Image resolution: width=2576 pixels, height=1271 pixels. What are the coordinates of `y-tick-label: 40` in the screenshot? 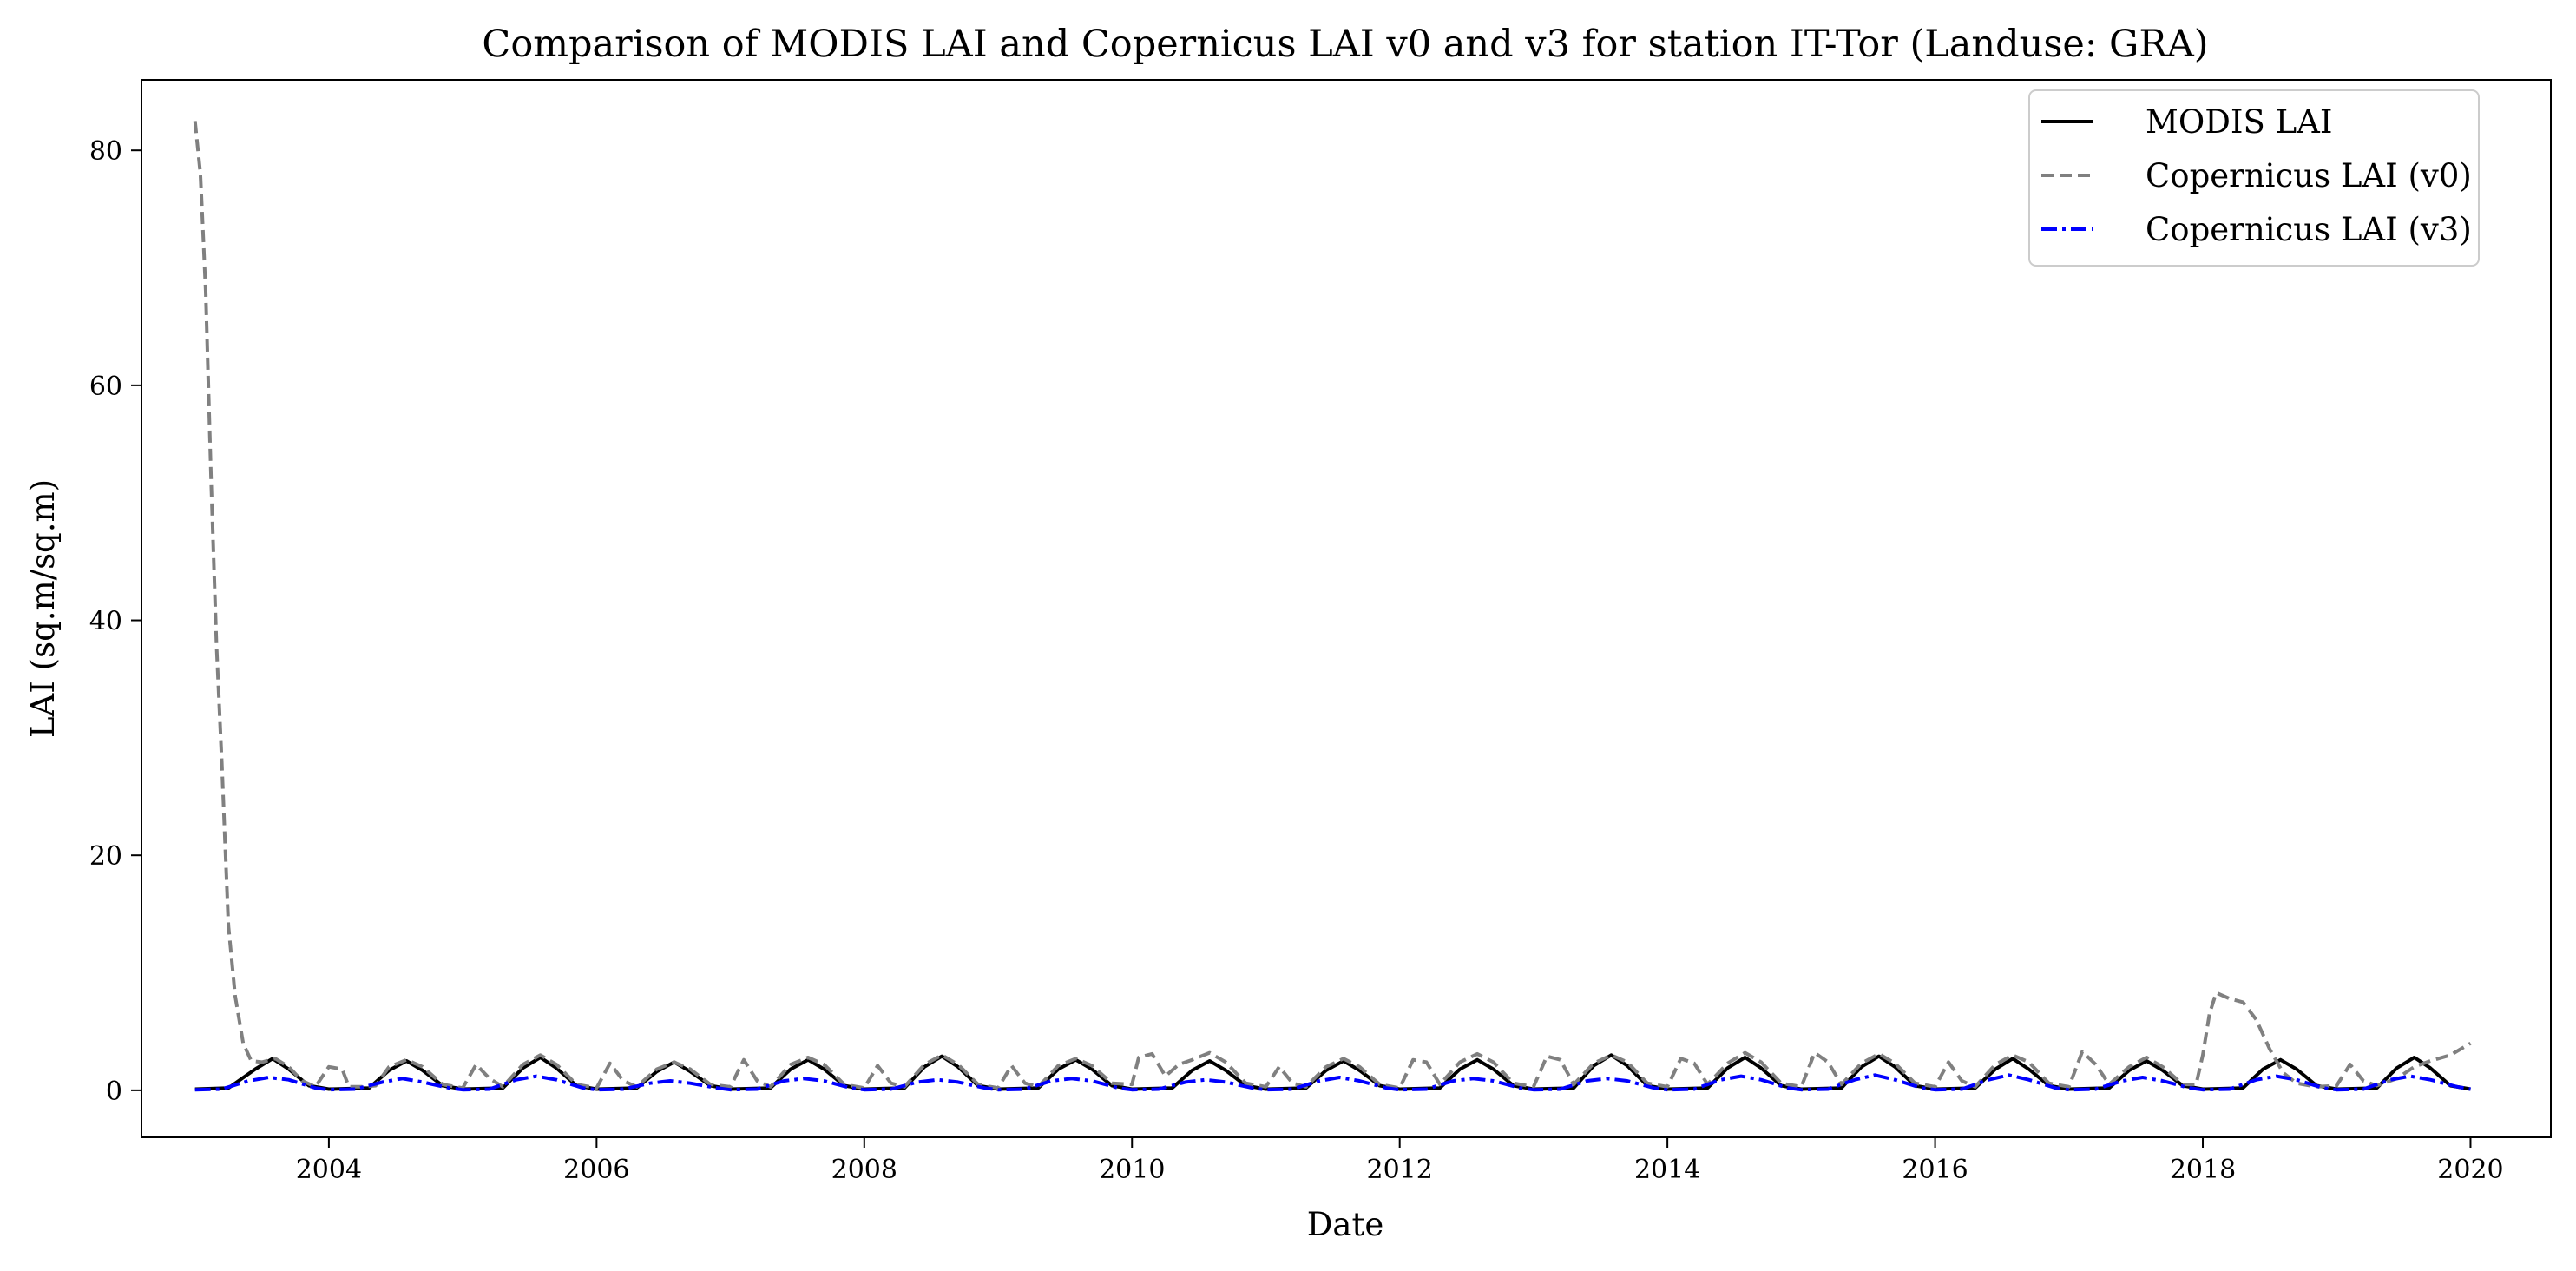 It's located at (105, 622).